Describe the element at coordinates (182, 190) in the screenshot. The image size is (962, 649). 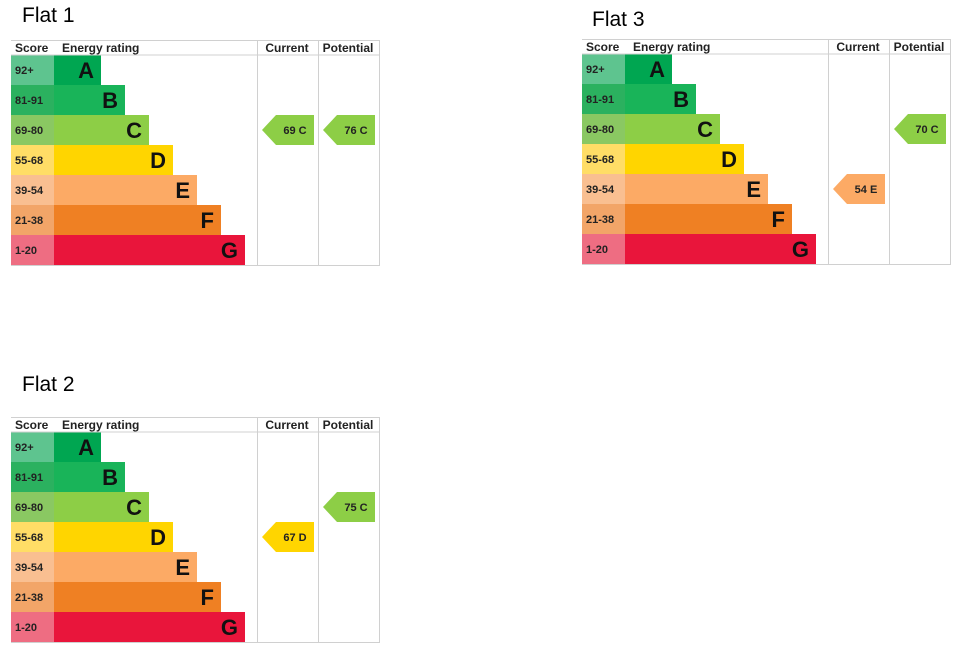
I see `rating-letter: E` at that location.